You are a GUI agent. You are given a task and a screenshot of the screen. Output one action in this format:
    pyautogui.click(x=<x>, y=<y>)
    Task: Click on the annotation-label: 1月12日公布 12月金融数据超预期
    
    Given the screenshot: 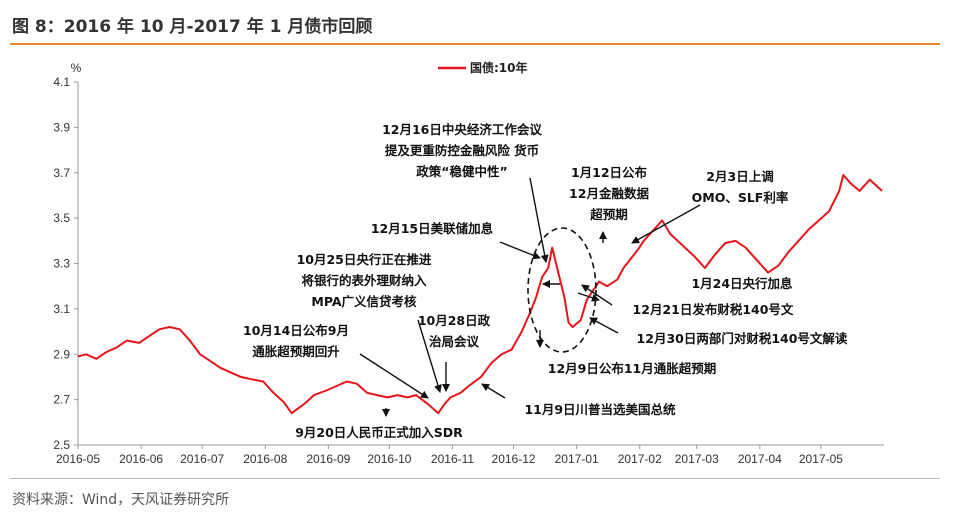 What is the action you would take?
    pyautogui.click(x=609, y=193)
    